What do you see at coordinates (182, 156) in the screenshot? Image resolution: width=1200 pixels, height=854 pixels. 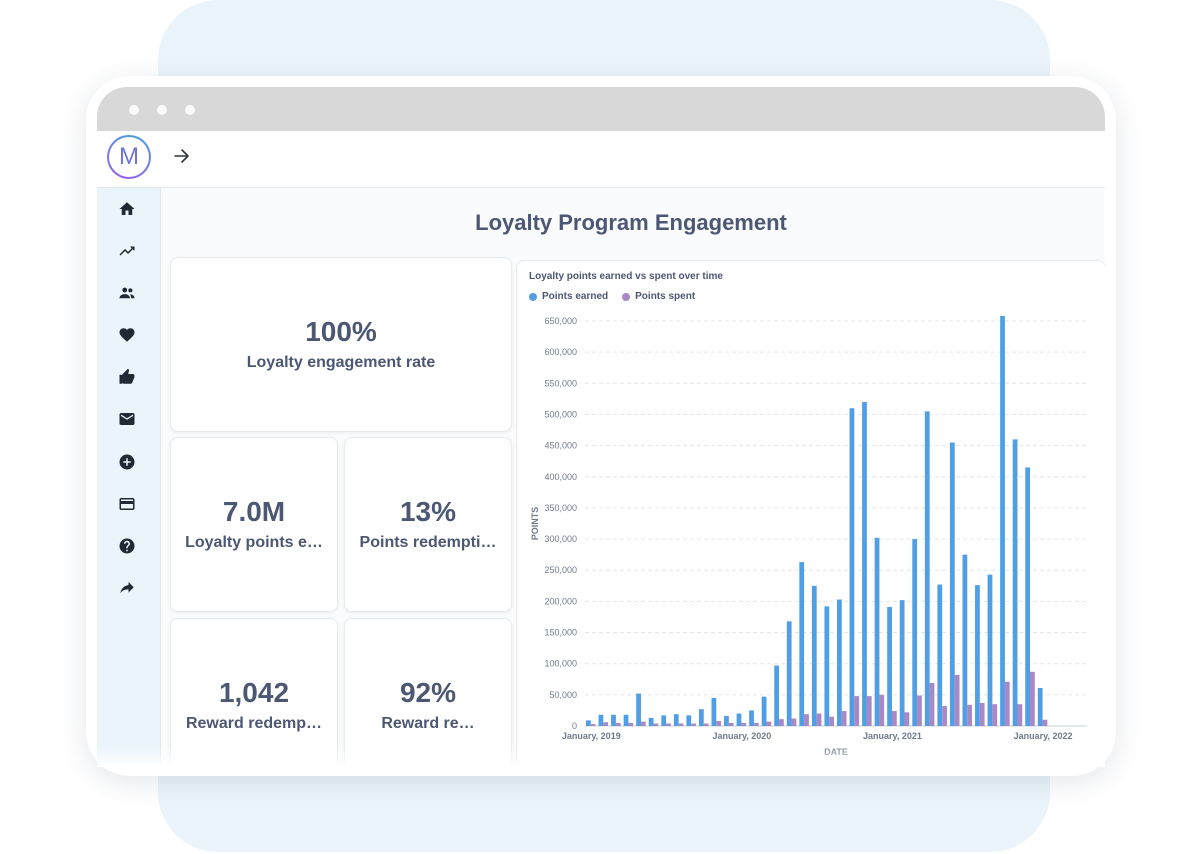 I see `expand-arrow-icon` at bounding box center [182, 156].